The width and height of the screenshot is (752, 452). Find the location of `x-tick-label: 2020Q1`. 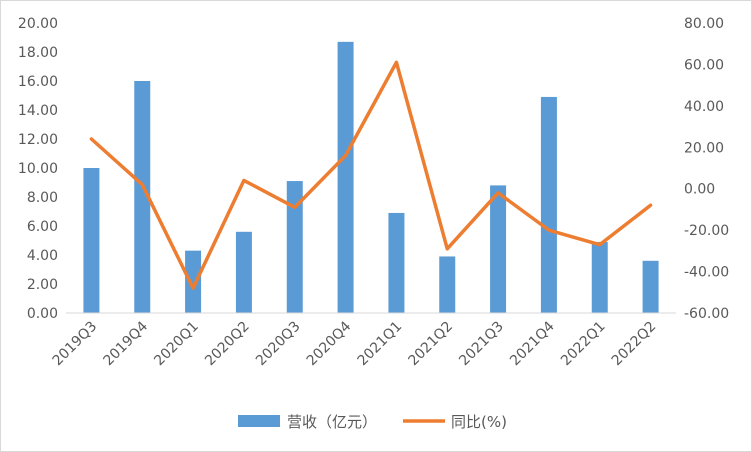

x-tick-label: 2020Q1 is located at coordinates (176, 344).